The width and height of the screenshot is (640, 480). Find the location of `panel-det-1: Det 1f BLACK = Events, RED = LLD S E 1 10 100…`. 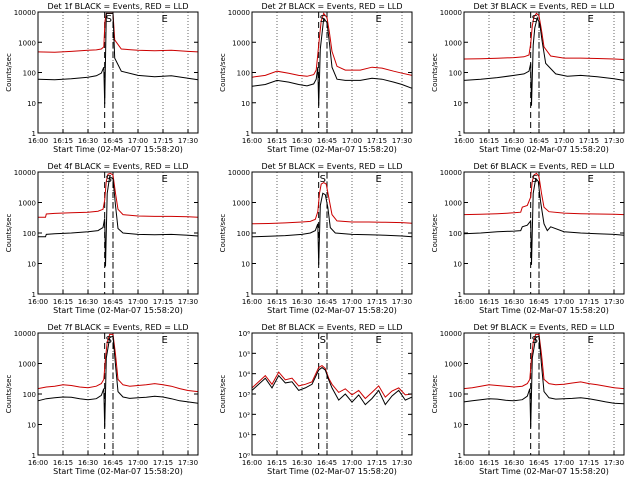

panel-det-1: Det 1f BLACK = Events, RED = LLD S E 1 10 100… is located at coordinates (102, 78).